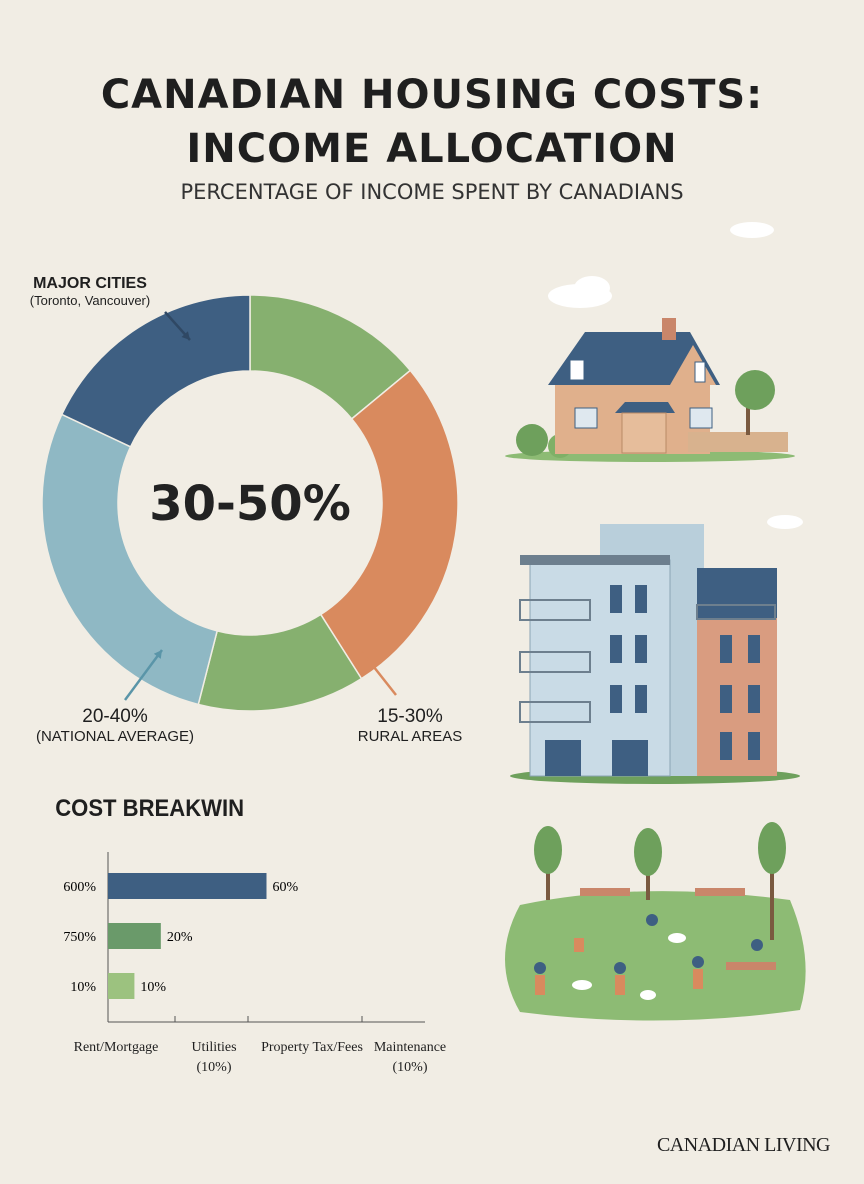  Describe the element at coordinates (214, 1057) in the screenshot. I see `x-label: Utilities (10%)` at that location.